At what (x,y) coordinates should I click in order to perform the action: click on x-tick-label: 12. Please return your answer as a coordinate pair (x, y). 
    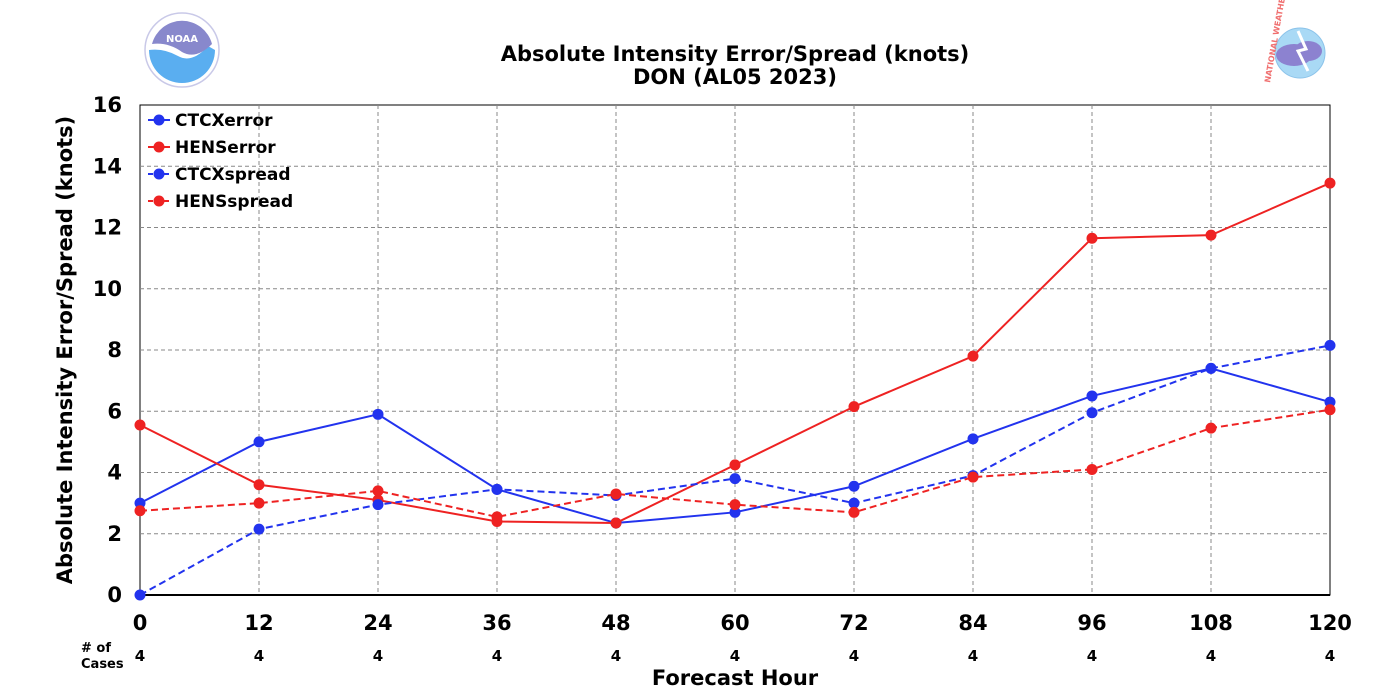
    Looking at the image, I should click on (258, 623).